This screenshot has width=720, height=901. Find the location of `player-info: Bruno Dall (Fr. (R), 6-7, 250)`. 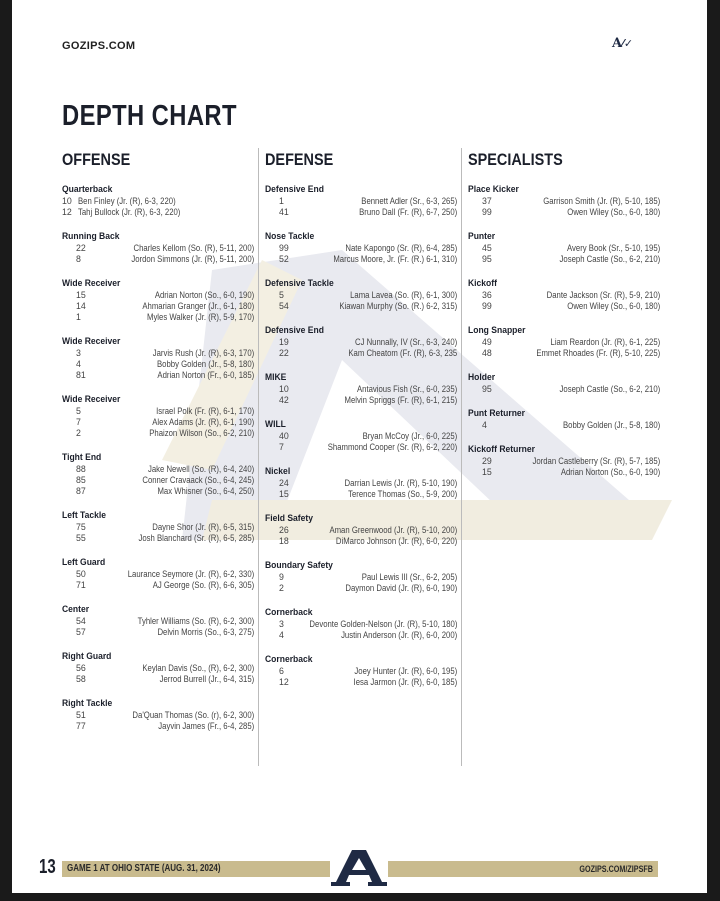

player-info: Bruno Dall (Fr. (R), 6-7, 250) is located at coordinates (408, 212).